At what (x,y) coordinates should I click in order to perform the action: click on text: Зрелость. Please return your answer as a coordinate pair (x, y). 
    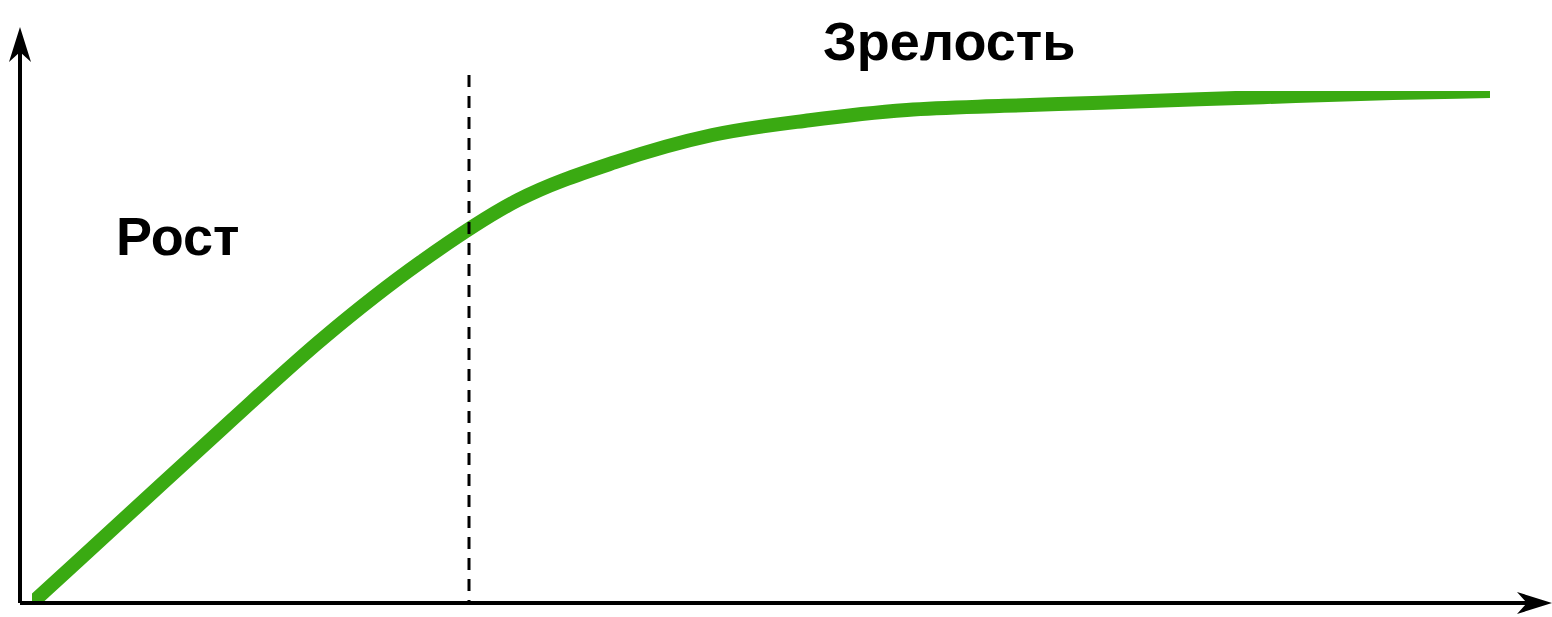
    Looking at the image, I should click on (949, 41).